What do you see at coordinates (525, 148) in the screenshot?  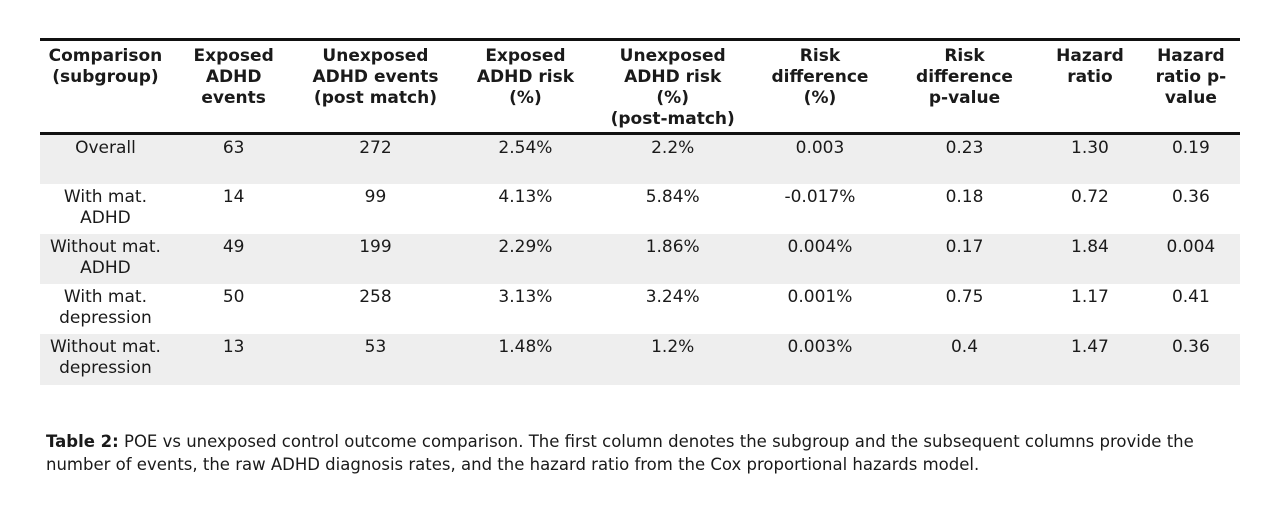 I see `table-cell: 2.54%` at bounding box center [525, 148].